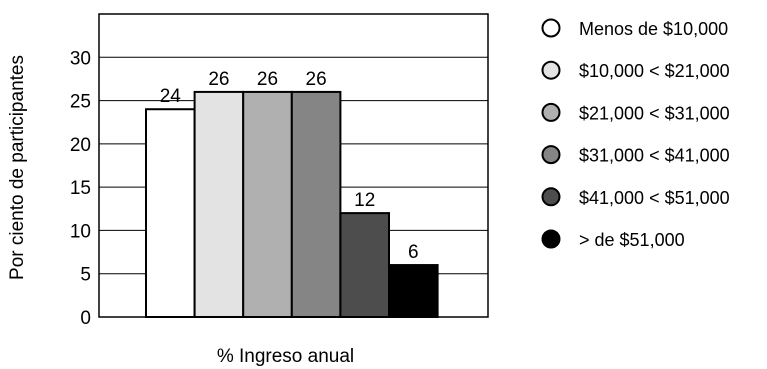  I want to click on data-label: 6, so click(413, 252).